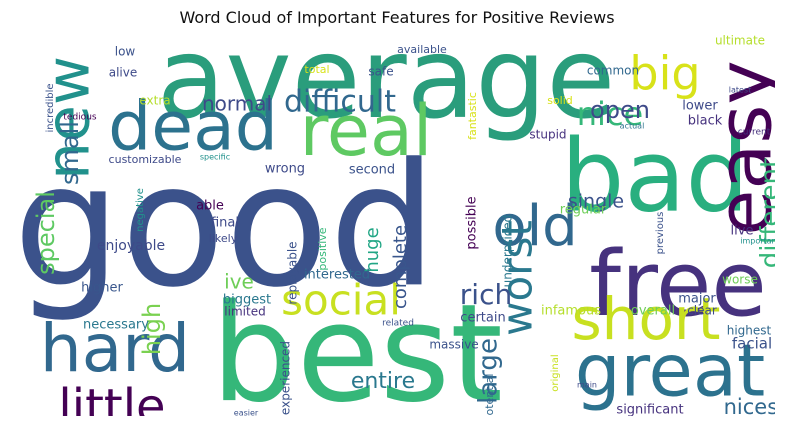 This screenshot has width=794, height=429. I want to click on word-low: low, so click(125, 52).